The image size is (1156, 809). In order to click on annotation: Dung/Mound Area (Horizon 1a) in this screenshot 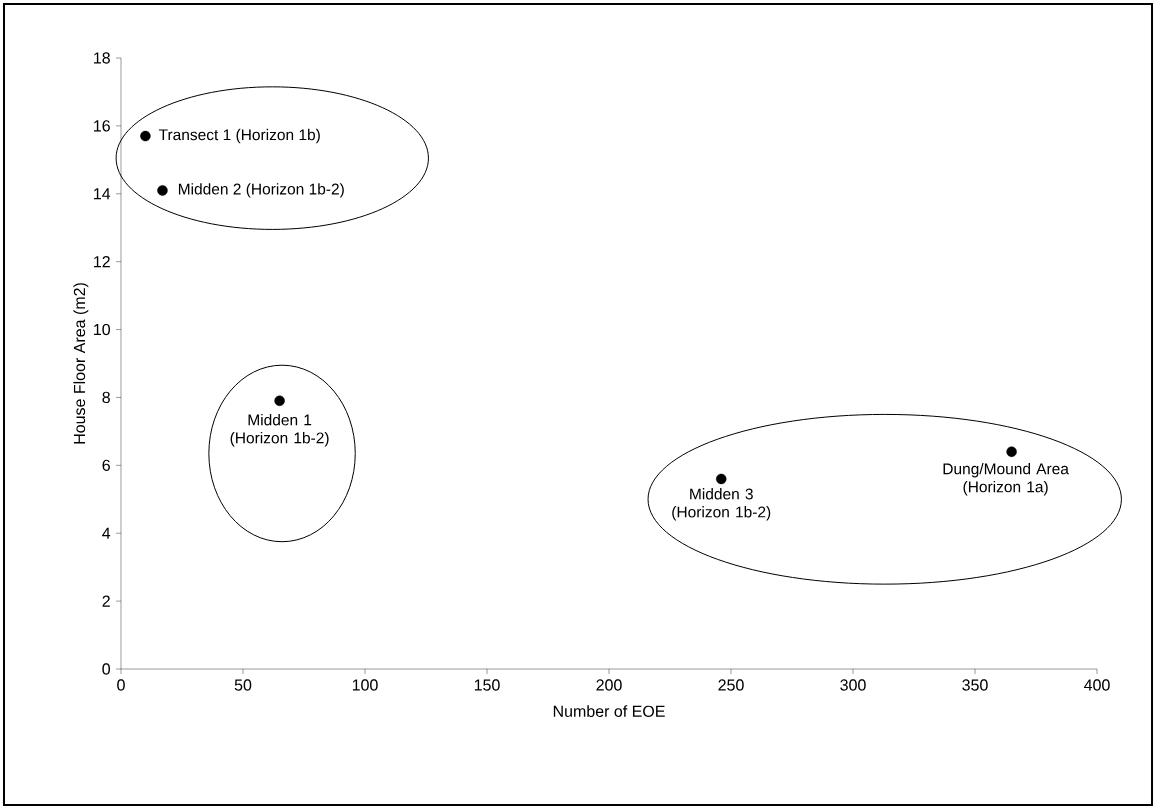, I will do `click(1006, 479)`.